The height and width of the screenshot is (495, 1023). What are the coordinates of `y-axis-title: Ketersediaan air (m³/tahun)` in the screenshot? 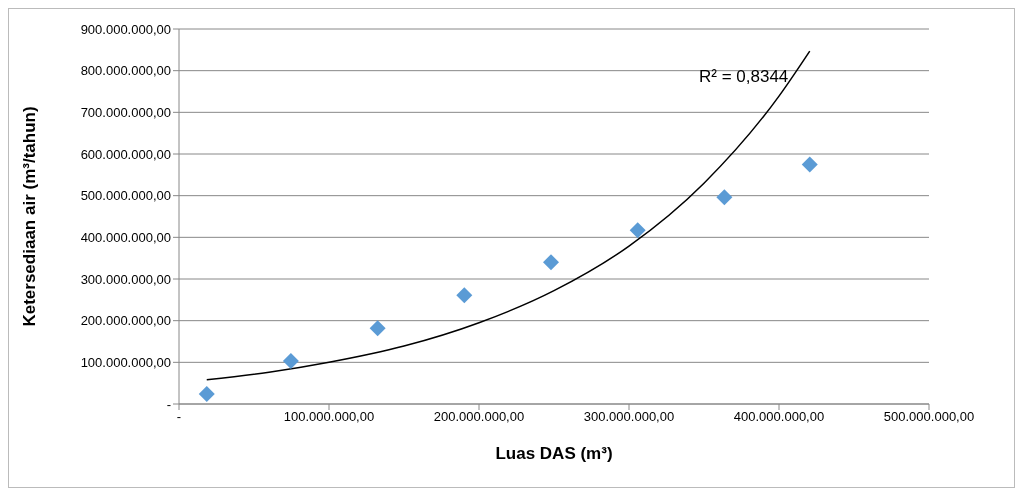 It's located at (30, 216).